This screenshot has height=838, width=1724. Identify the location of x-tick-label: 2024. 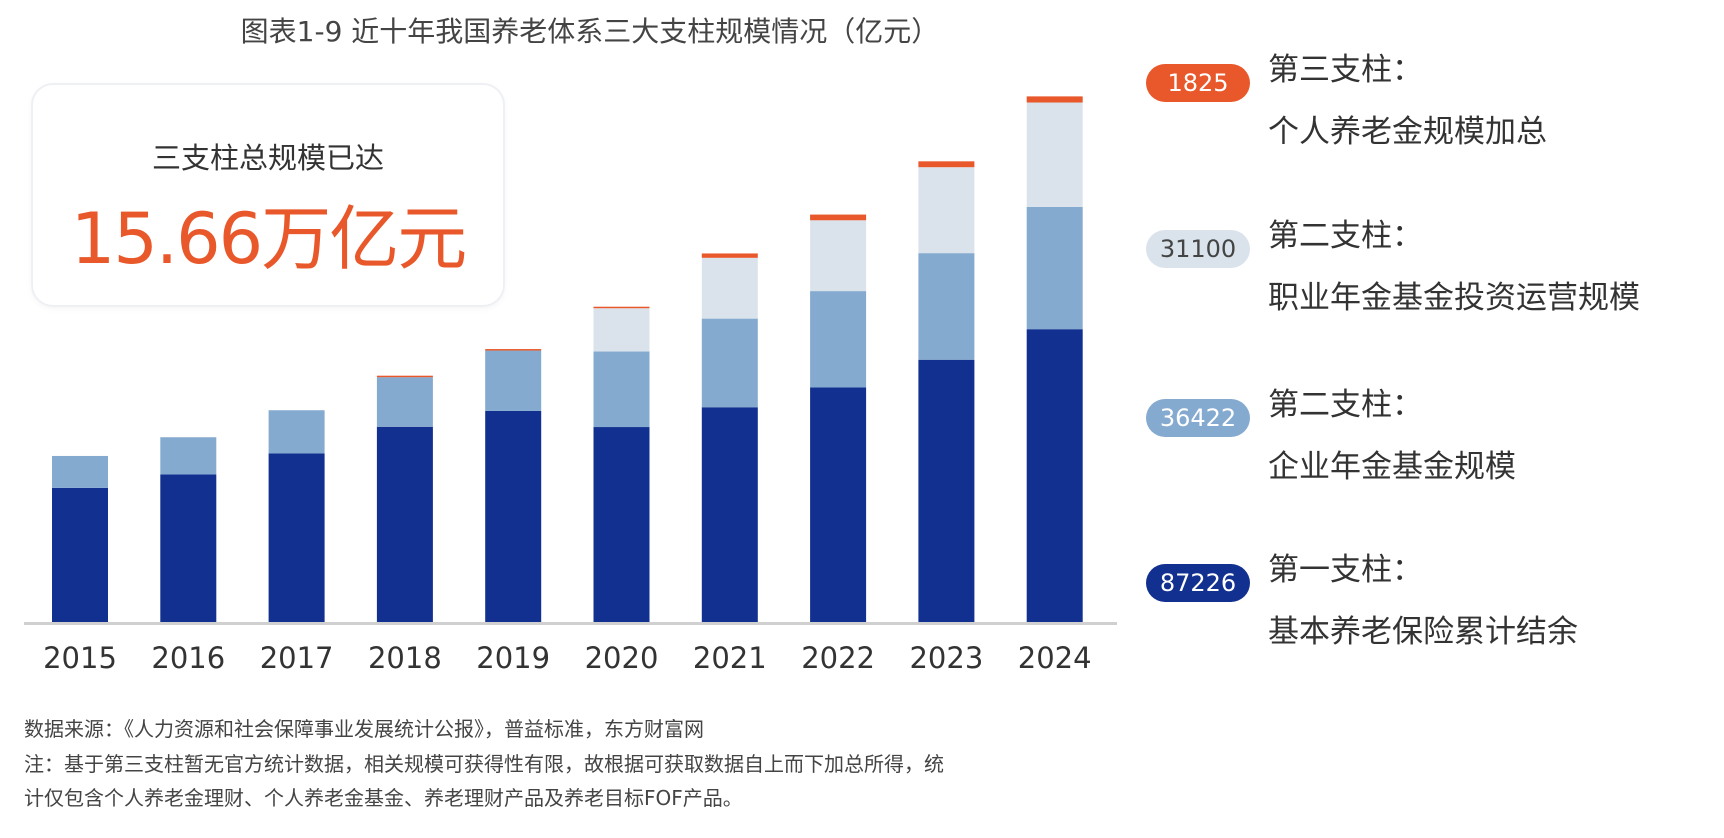
(1055, 658).